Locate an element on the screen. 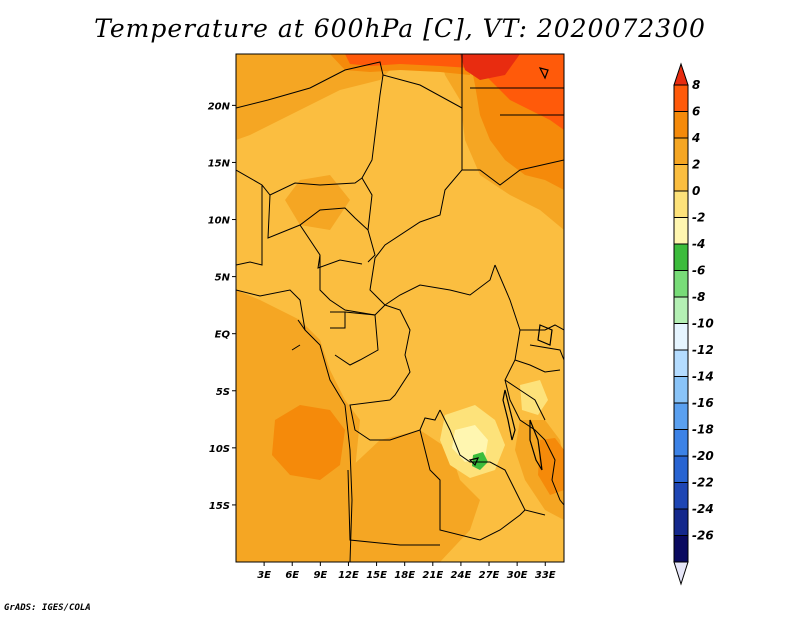 The width and height of the screenshot is (800, 618). lat-label: 5S is located at coordinates (223, 392).